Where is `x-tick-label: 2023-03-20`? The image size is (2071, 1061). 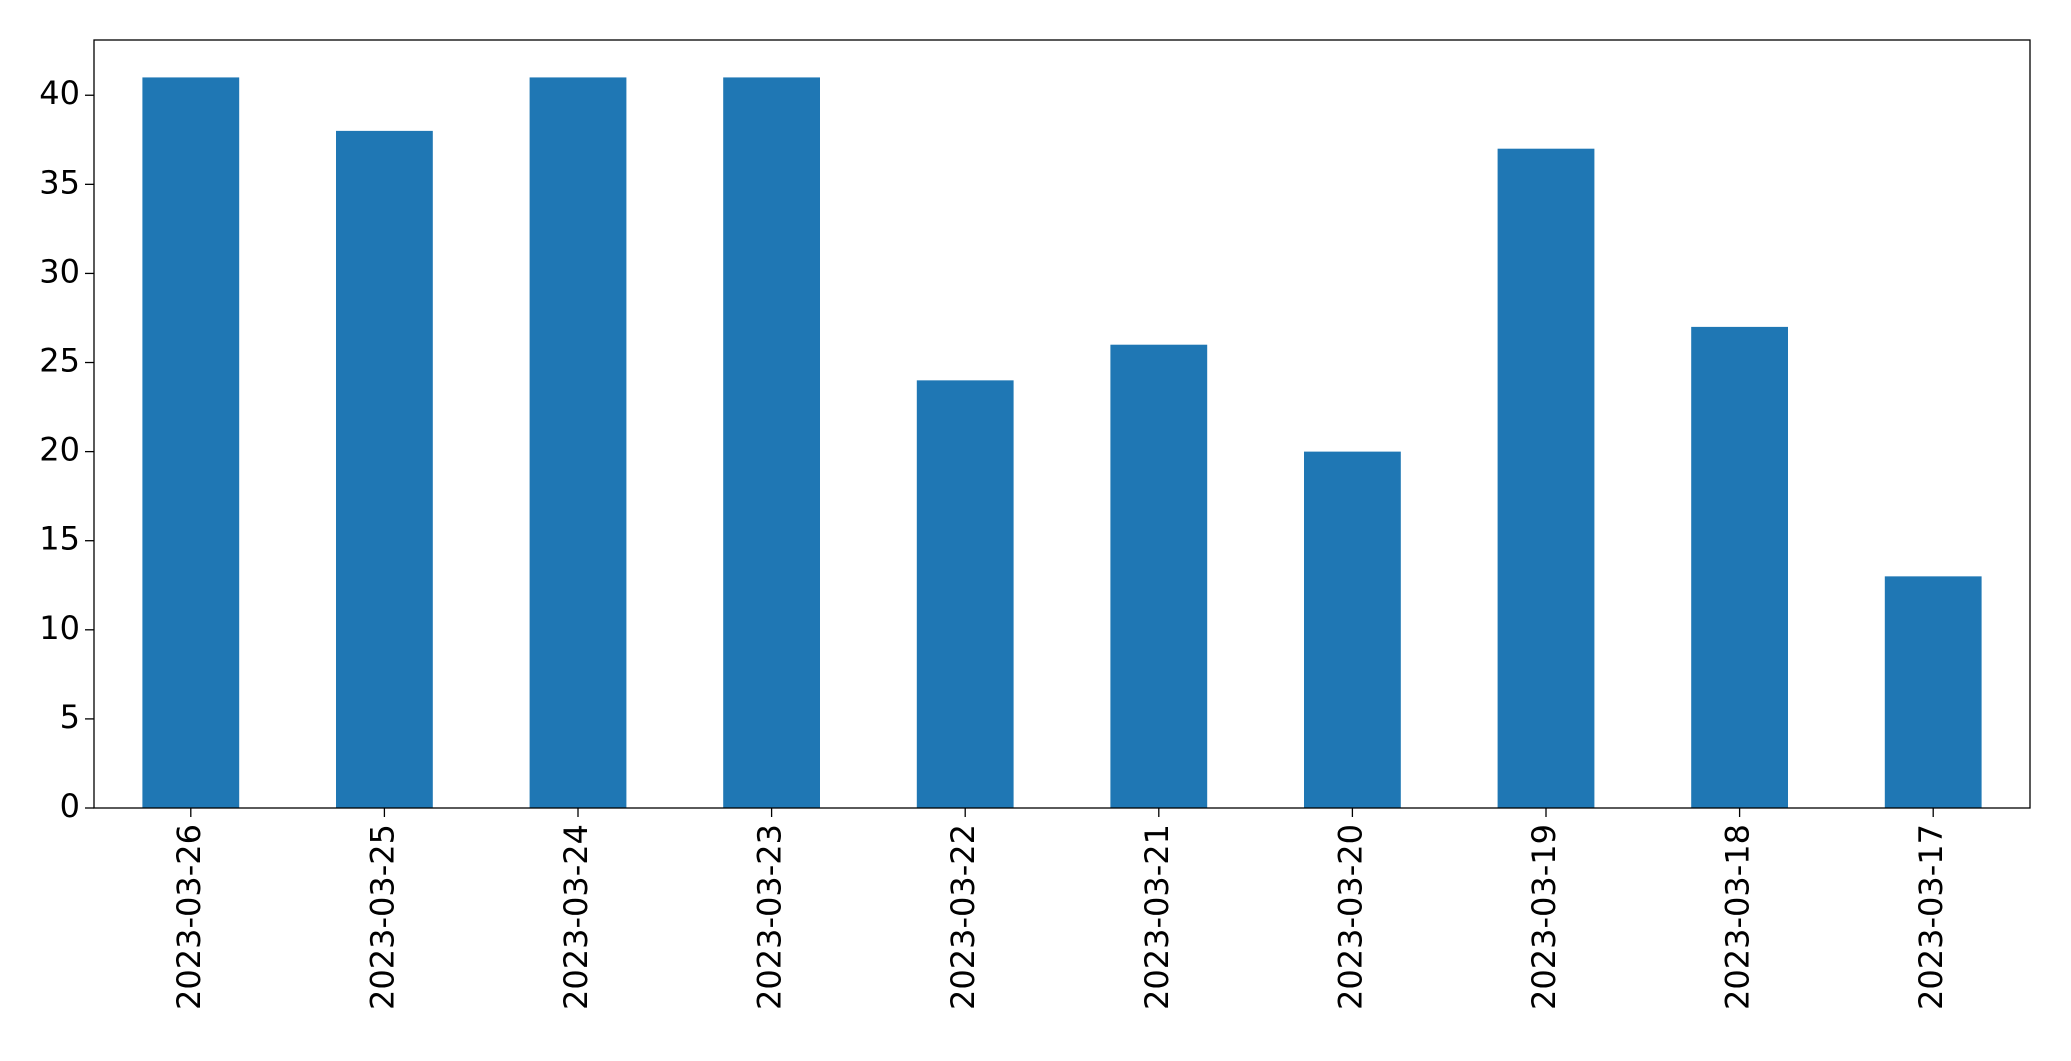
x-tick-label: 2023-03-20 is located at coordinates (1350, 917).